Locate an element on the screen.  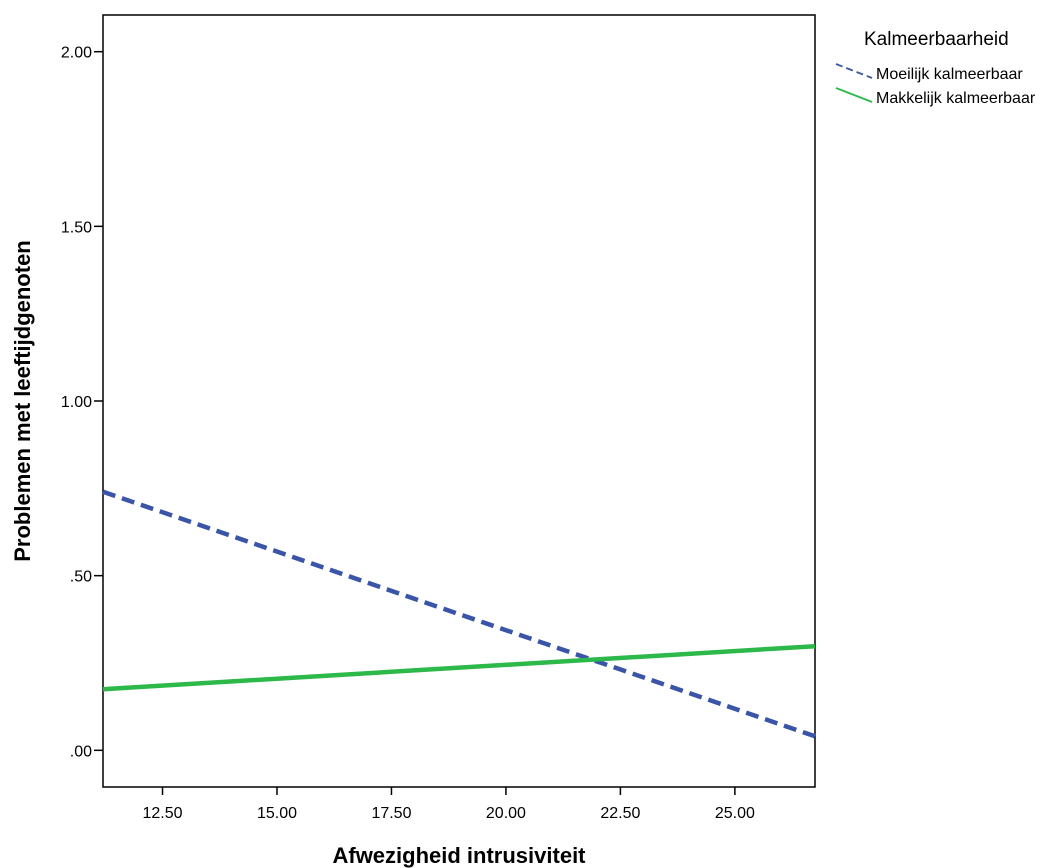
x-axis: 12.50 15.00 17.50 20.00 22.50 25.00 is located at coordinates (449, 804).